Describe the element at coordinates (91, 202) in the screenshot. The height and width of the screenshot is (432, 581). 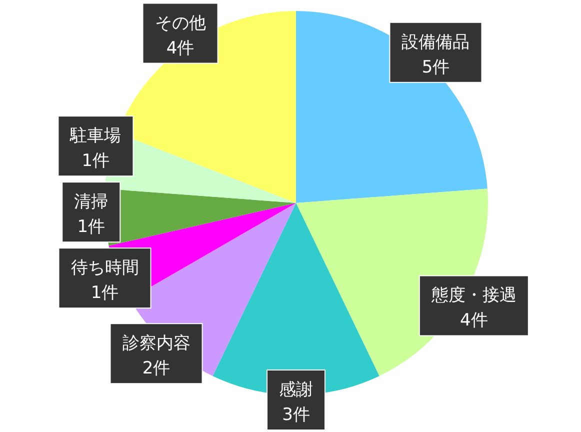
I see `slice-label: 清掃` at that location.